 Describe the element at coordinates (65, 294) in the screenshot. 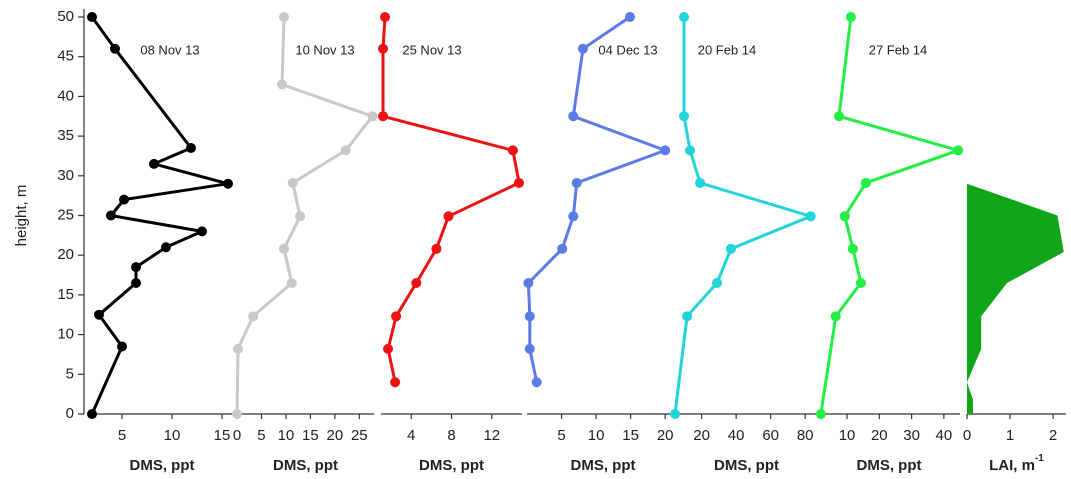

I see `y-tick-label: 15` at that location.